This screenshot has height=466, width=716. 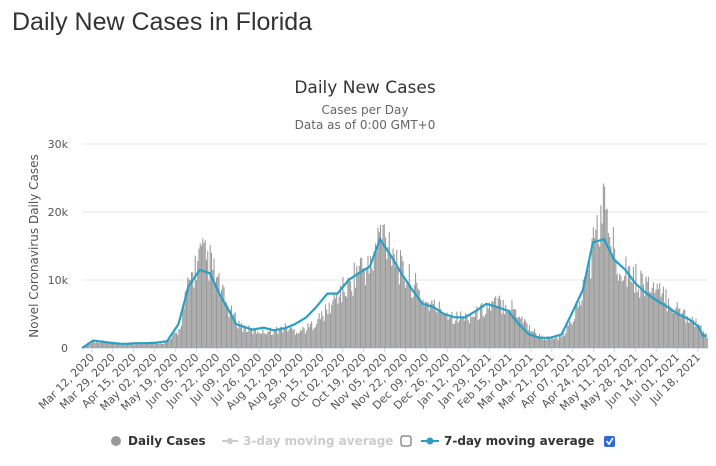 What do you see at coordinates (64, 348) in the screenshot?
I see `y-tick-label: 0` at bounding box center [64, 348].